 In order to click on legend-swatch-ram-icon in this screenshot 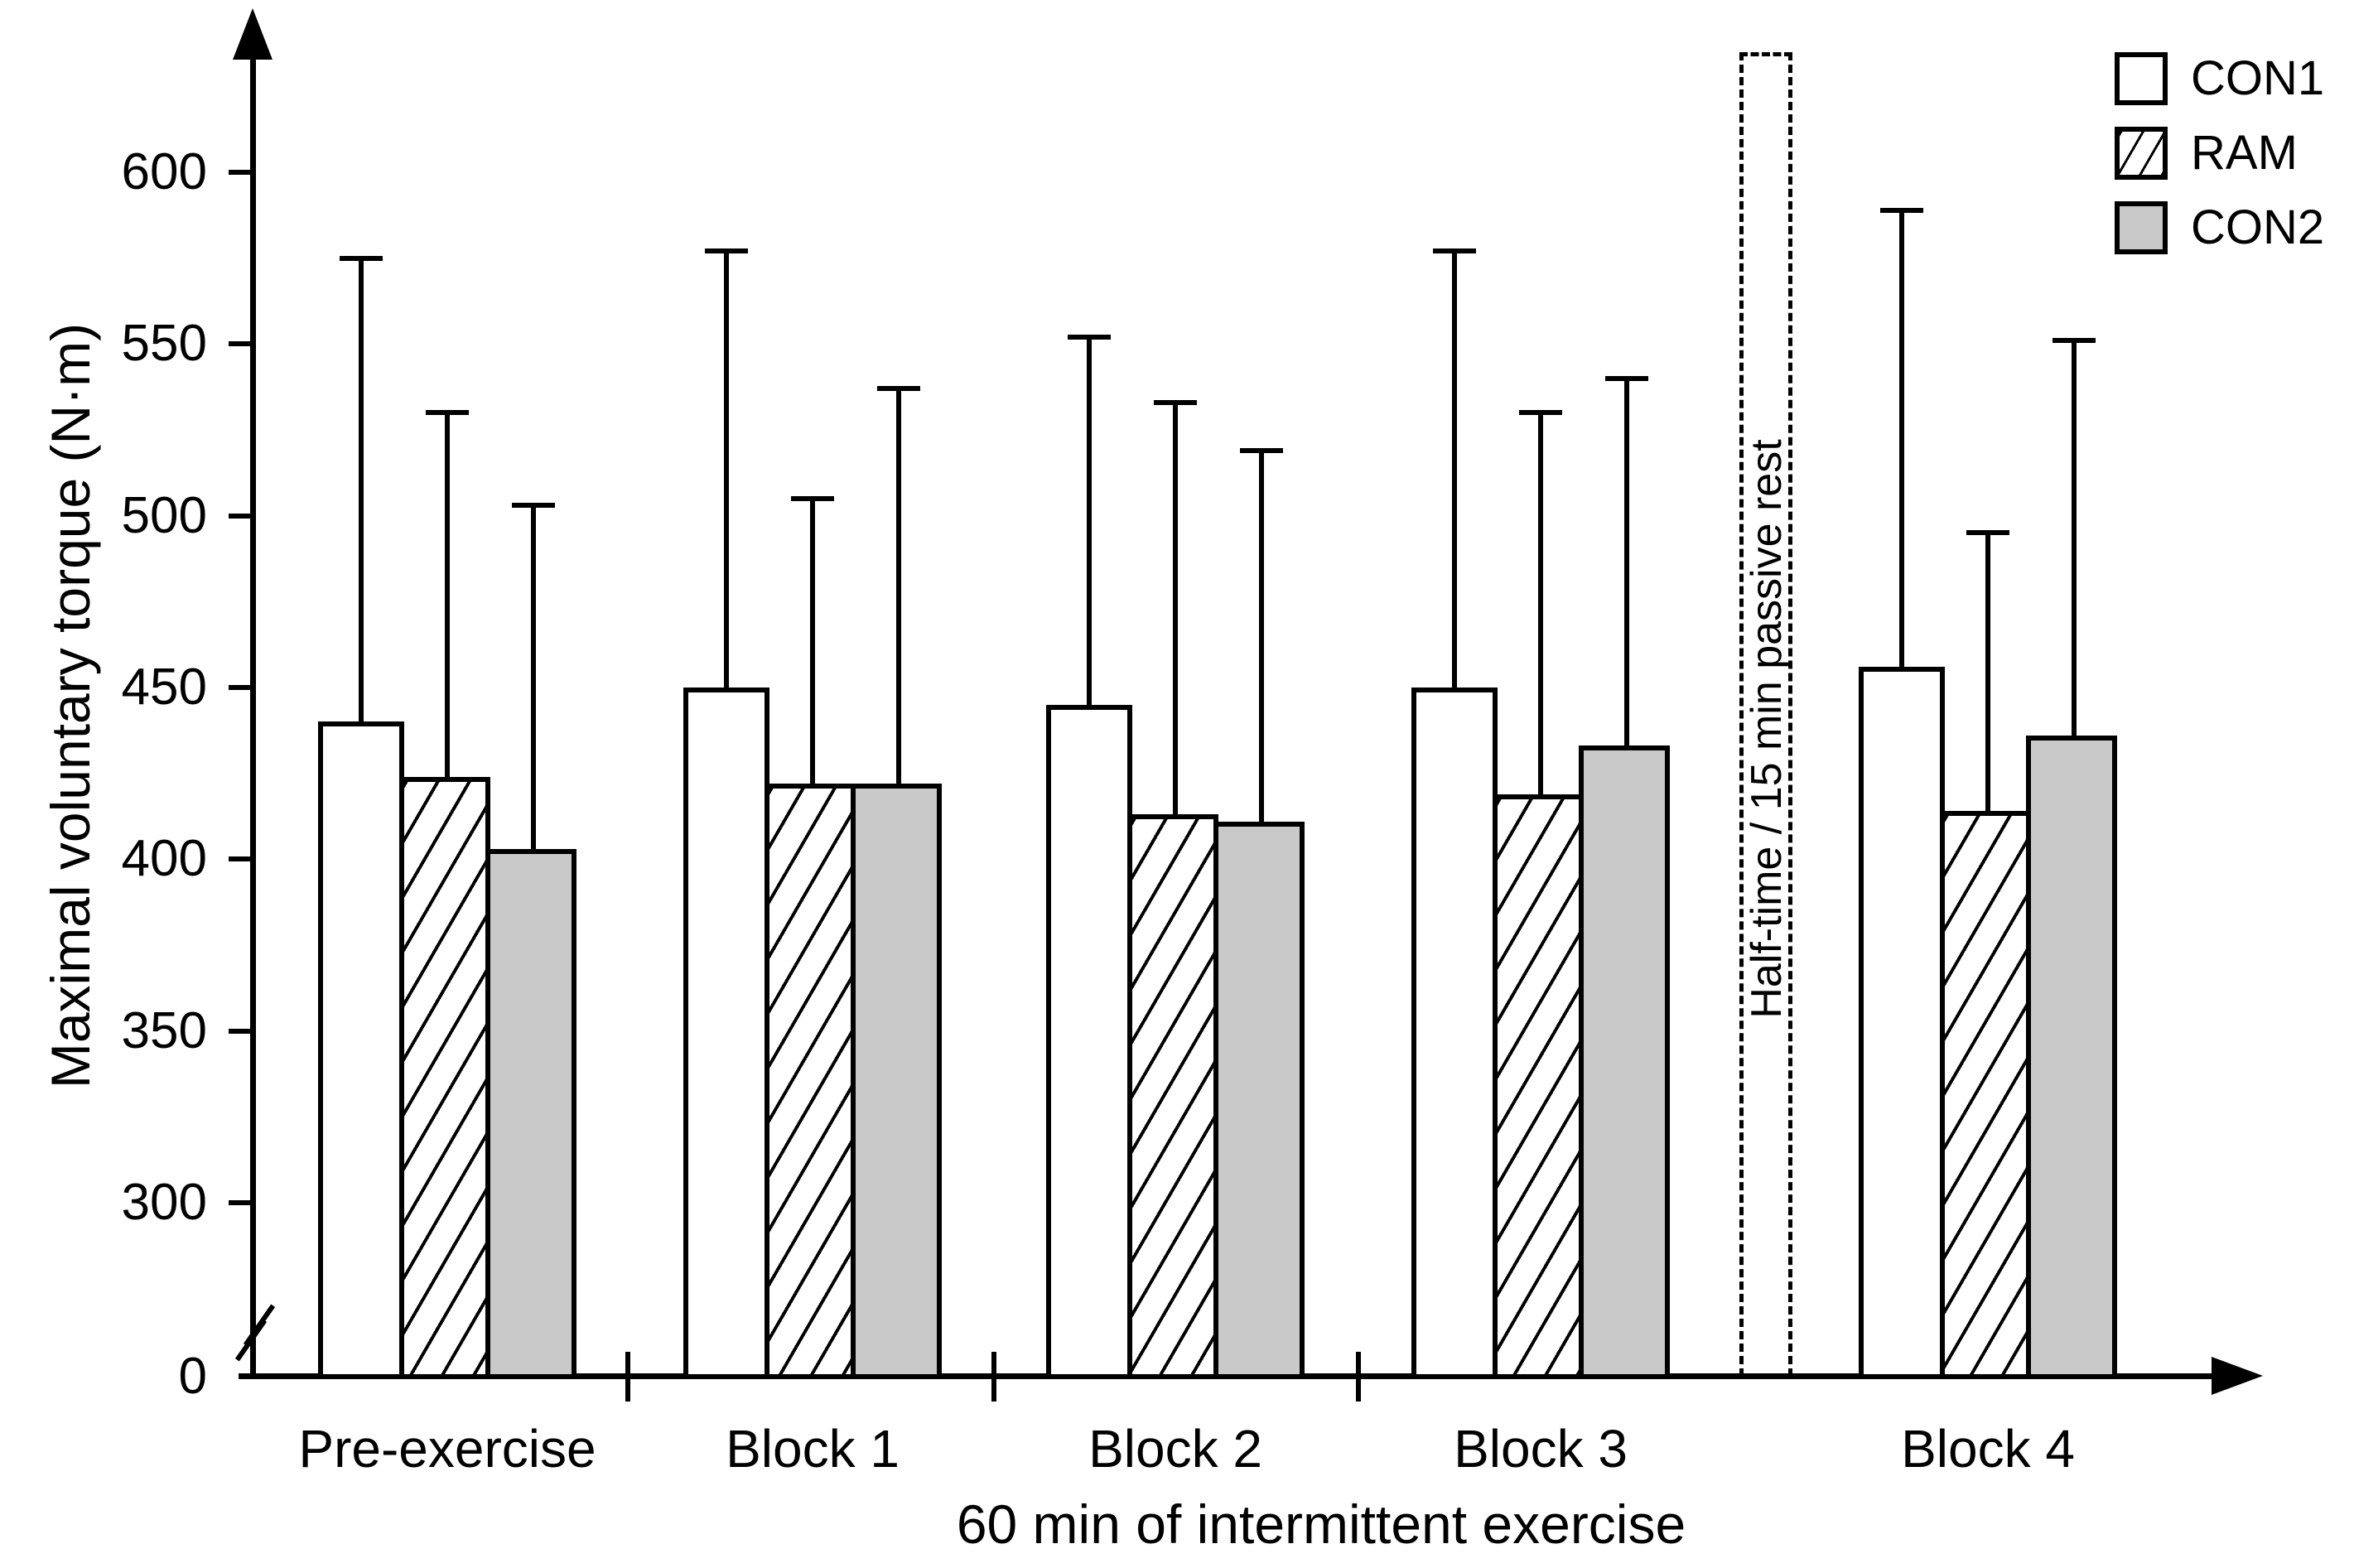, I will do `click(2141, 153)`.